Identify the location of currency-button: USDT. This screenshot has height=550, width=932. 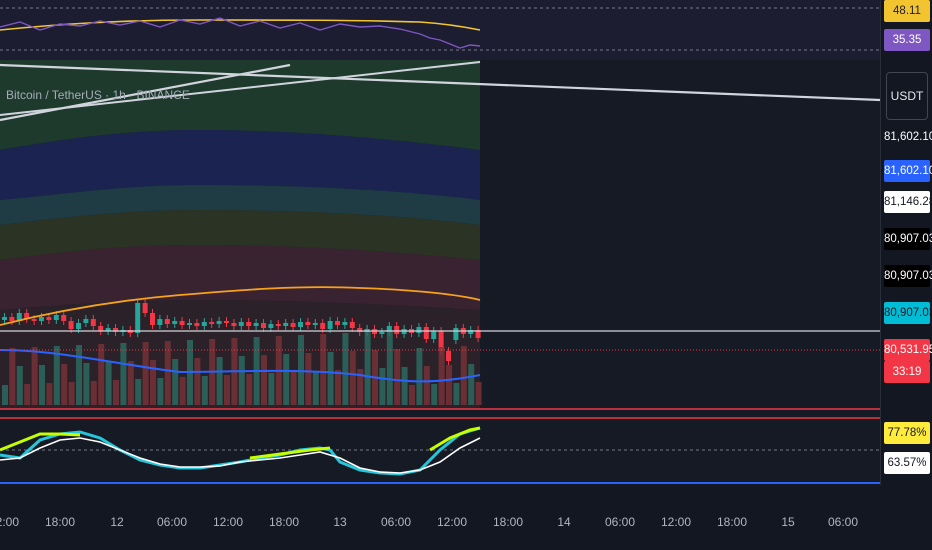
(907, 96).